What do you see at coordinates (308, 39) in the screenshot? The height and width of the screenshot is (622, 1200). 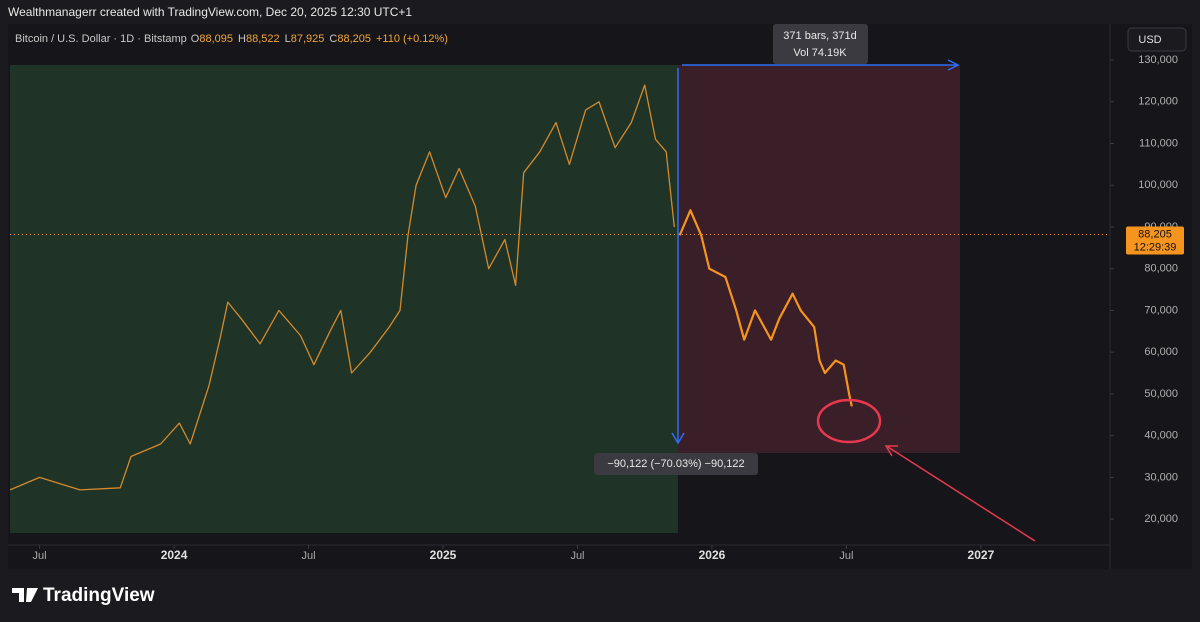 I see `ohlc-value: 87,925` at bounding box center [308, 39].